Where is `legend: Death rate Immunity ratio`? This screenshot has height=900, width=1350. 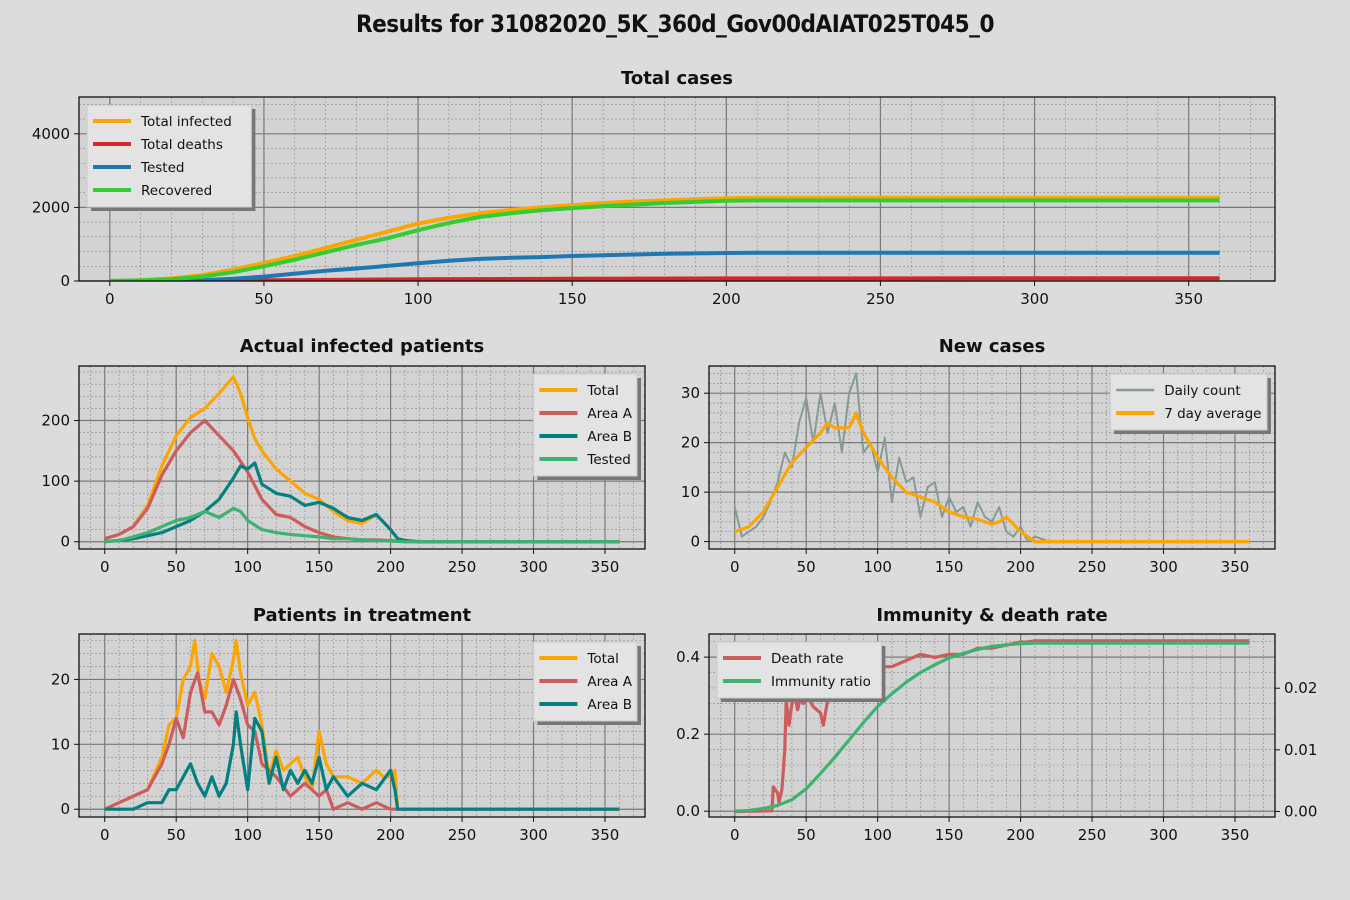 legend: Death rate Immunity ratio is located at coordinates (801, 671).